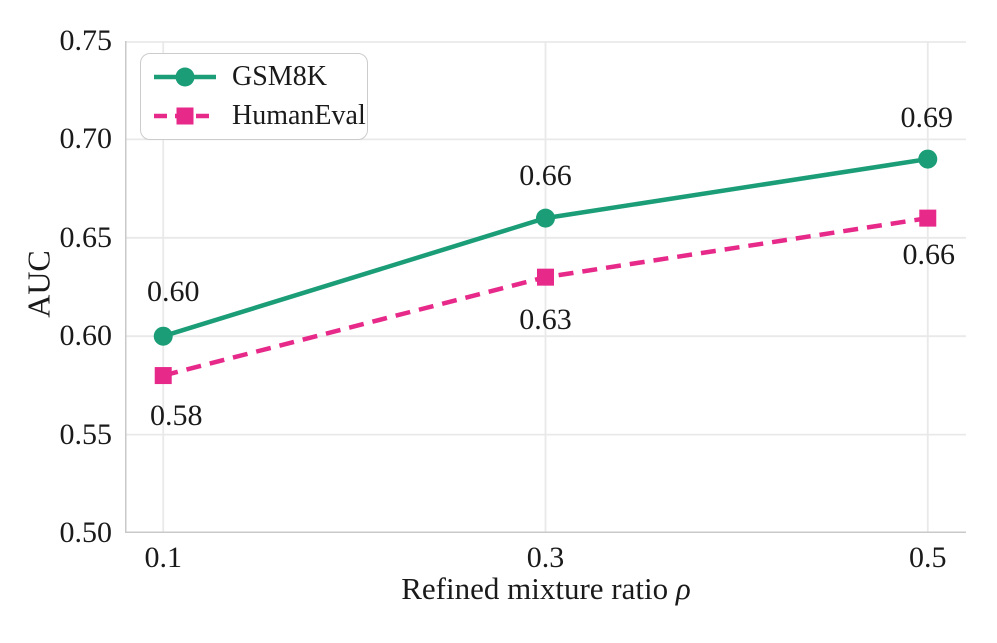 This screenshot has height=643, width=997. I want to click on x-tick-label-0.5: 0.5, so click(928, 557).